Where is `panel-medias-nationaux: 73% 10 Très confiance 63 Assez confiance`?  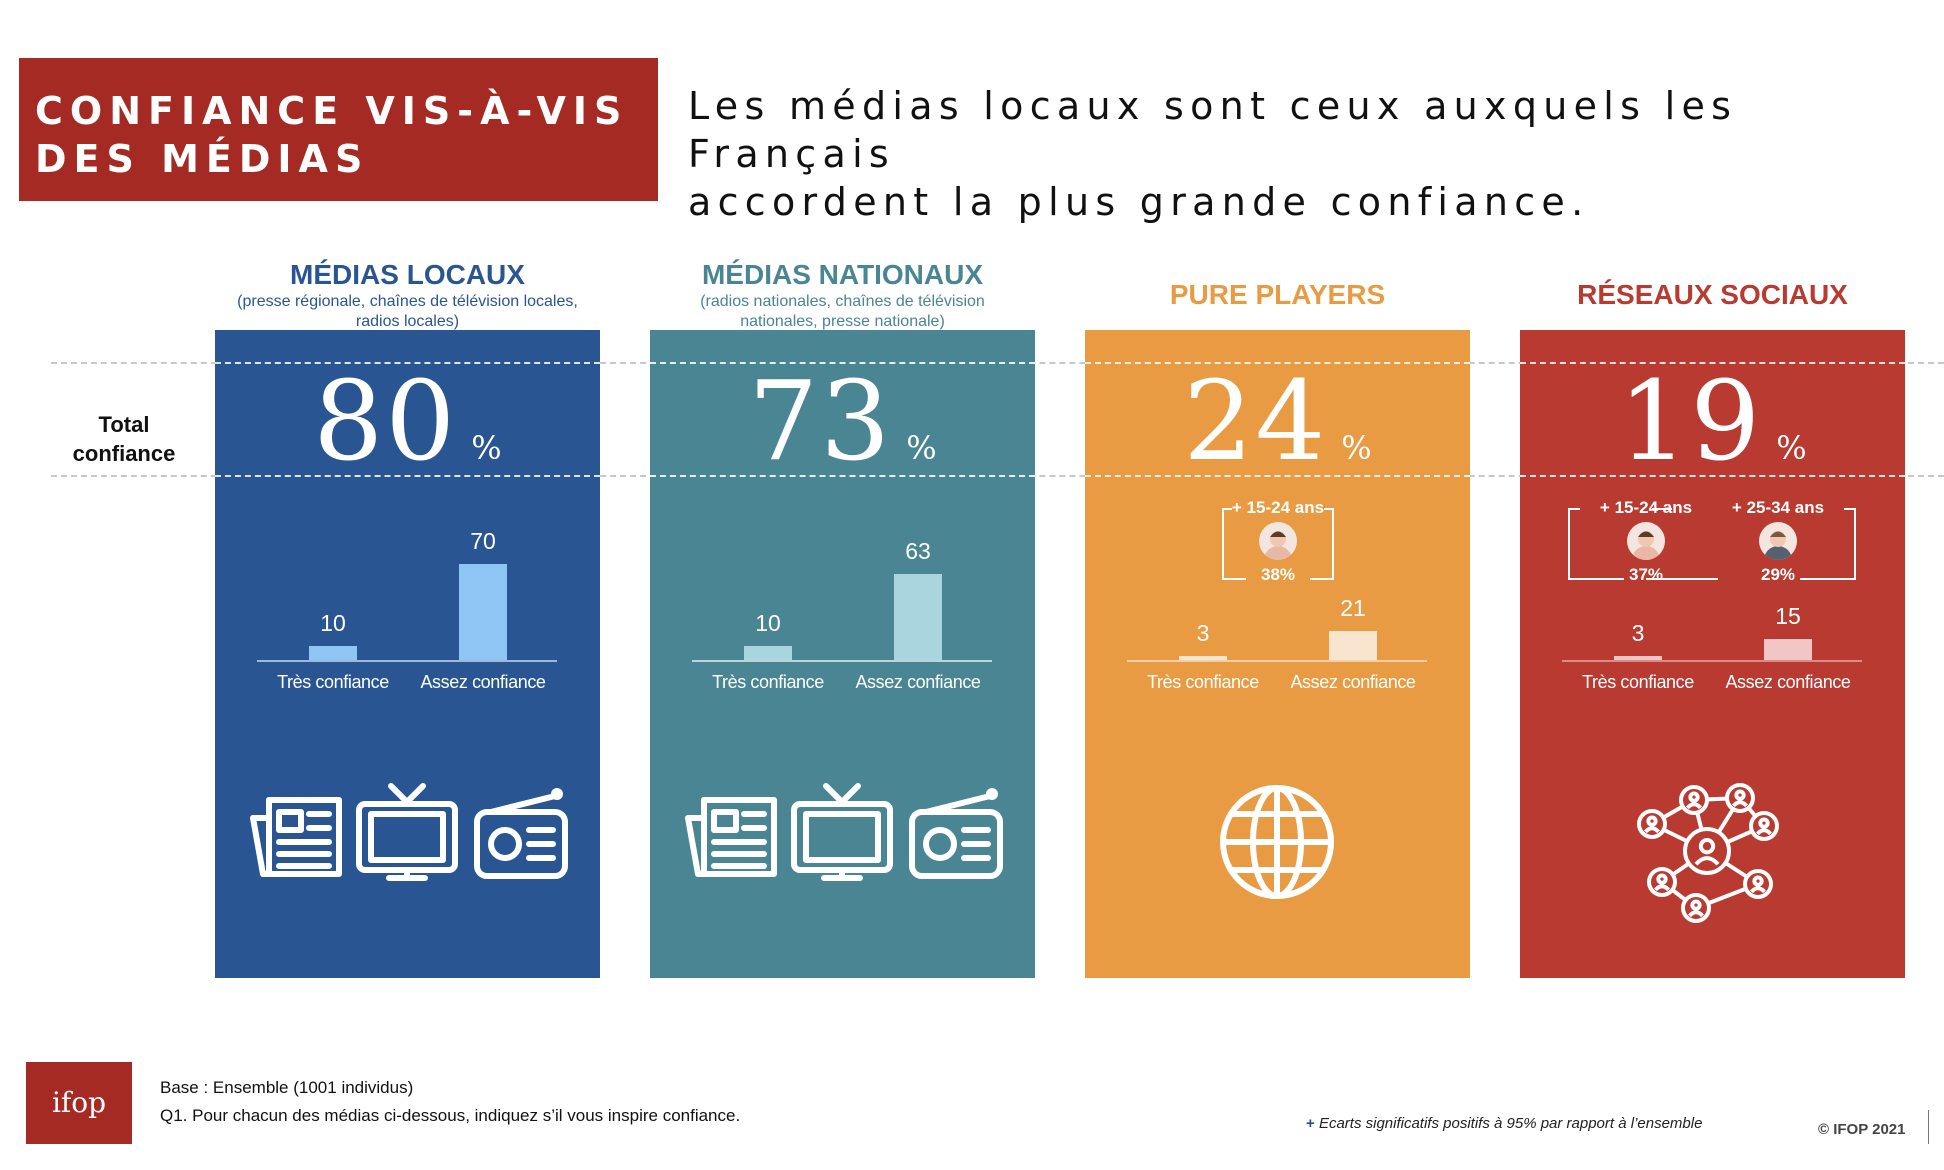 panel-medias-nationaux: 73% 10 Très confiance 63 Assez confiance is located at coordinates (842, 654).